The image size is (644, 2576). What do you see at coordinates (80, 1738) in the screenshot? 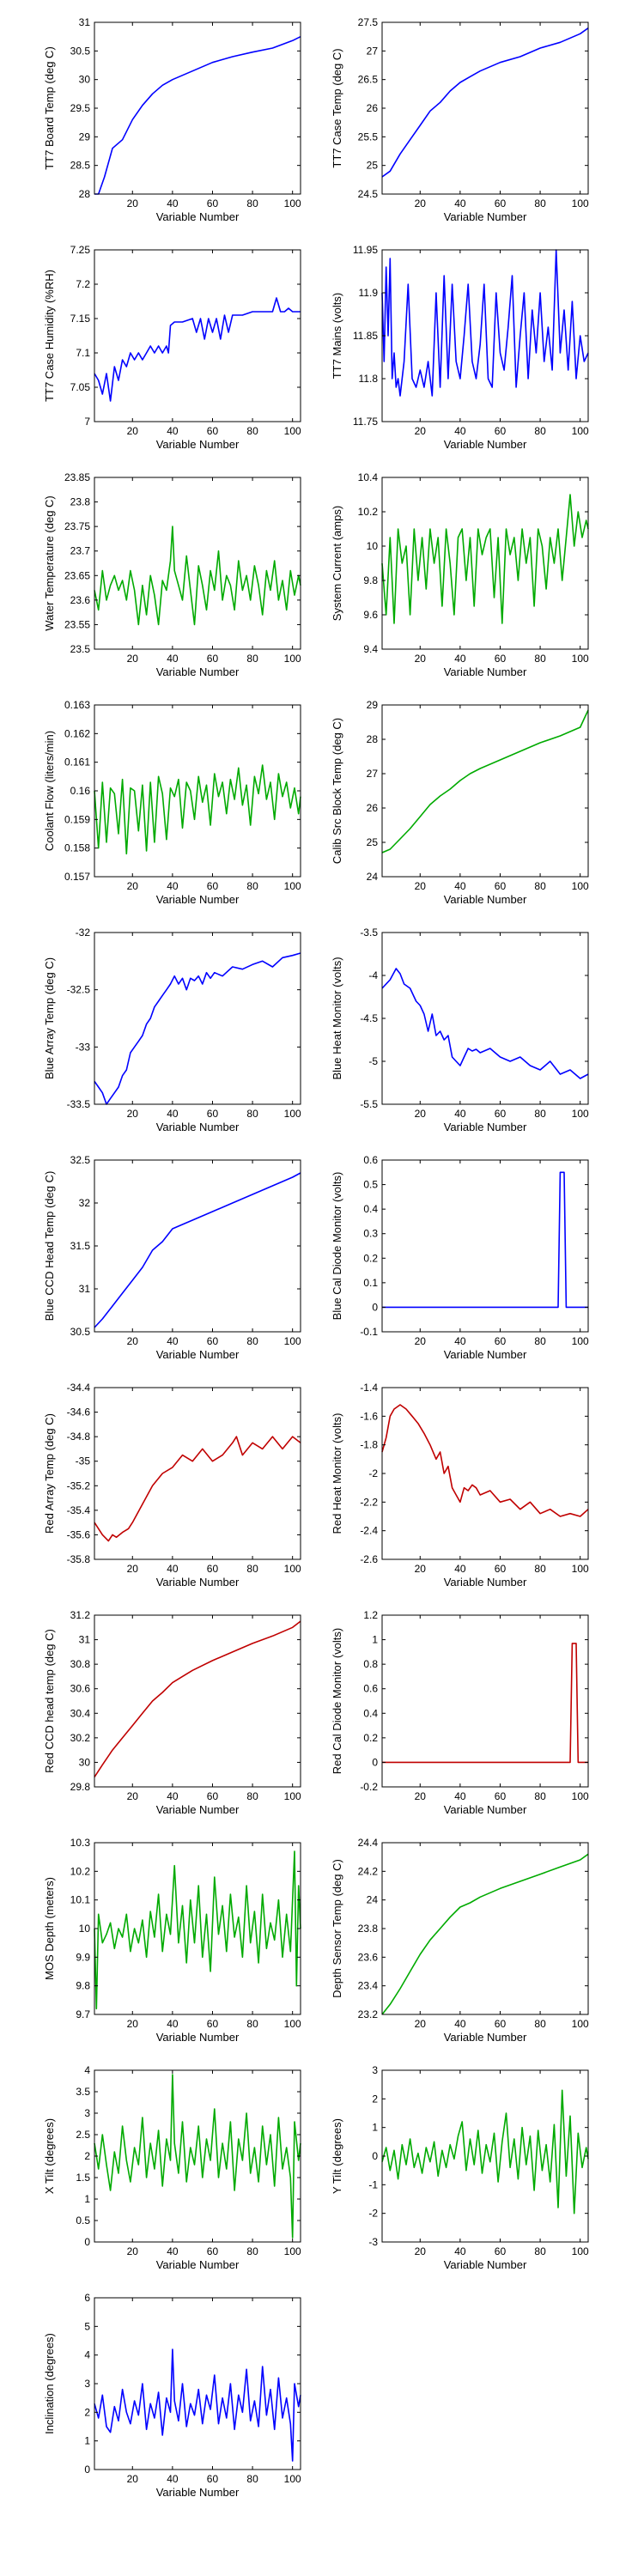
I see `y-tick-label: 30.2` at bounding box center [80, 1738].